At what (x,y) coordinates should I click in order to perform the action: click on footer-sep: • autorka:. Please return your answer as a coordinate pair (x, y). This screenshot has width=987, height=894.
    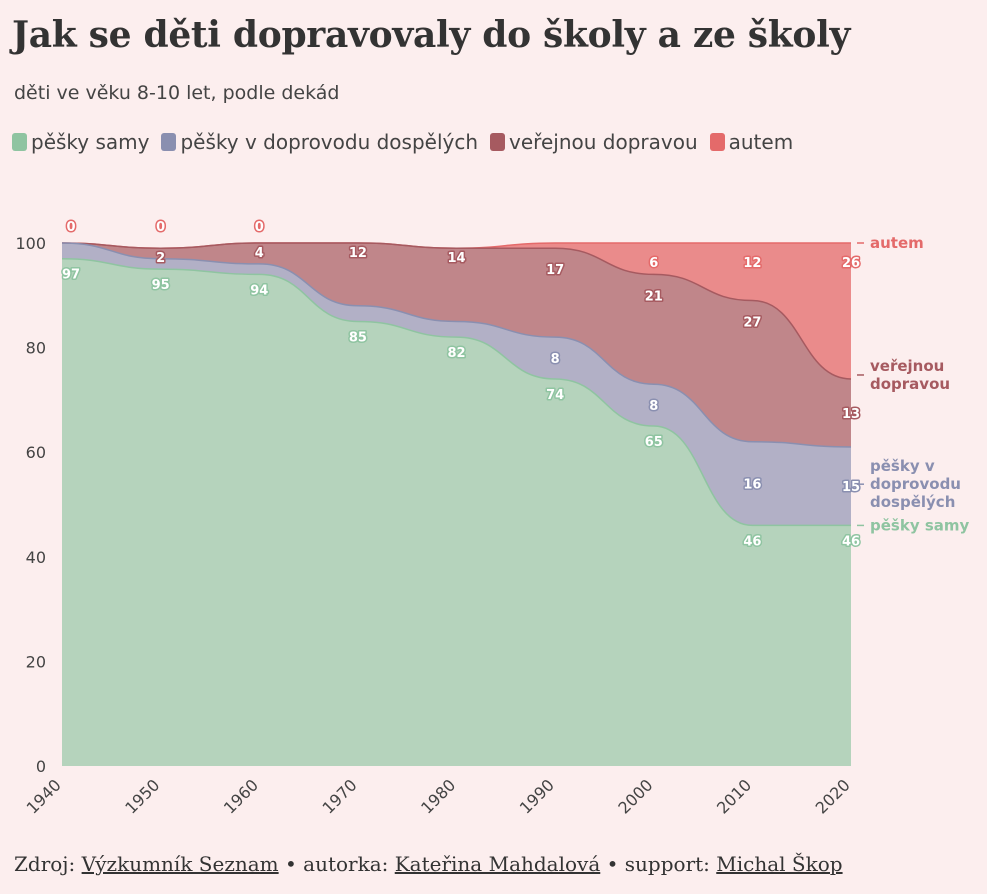
    Looking at the image, I should click on (336, 864).